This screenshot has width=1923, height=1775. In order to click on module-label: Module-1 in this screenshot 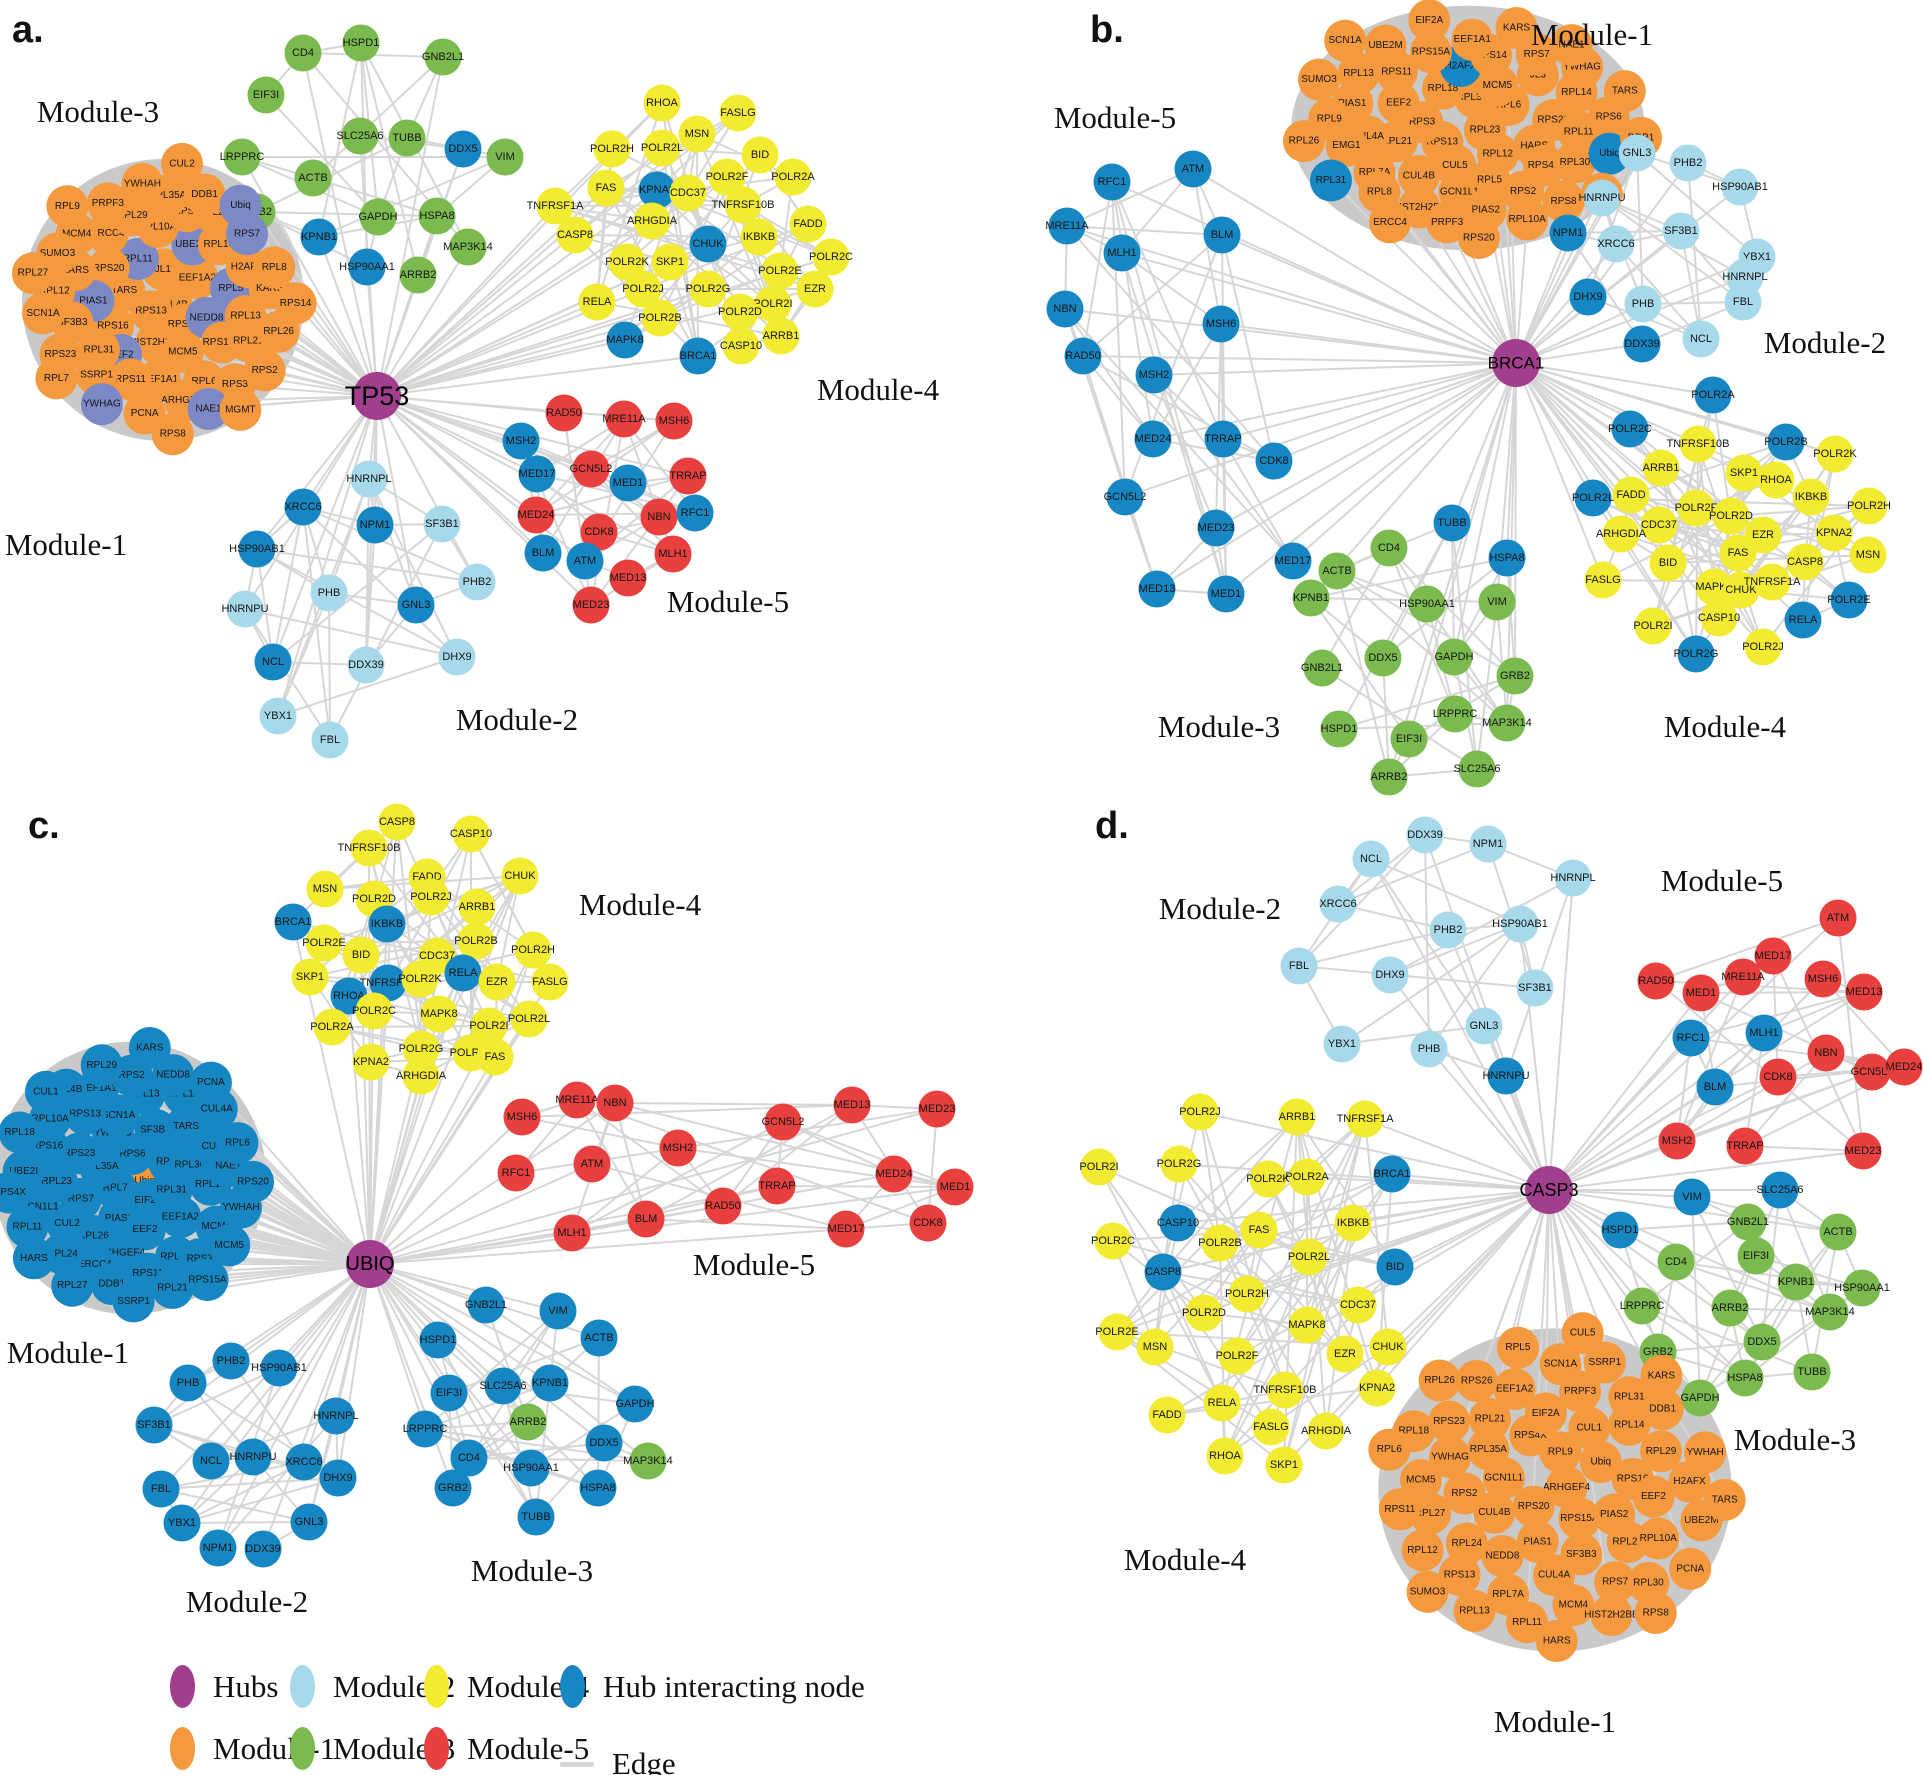, I will do `click(1555, 1721)`.